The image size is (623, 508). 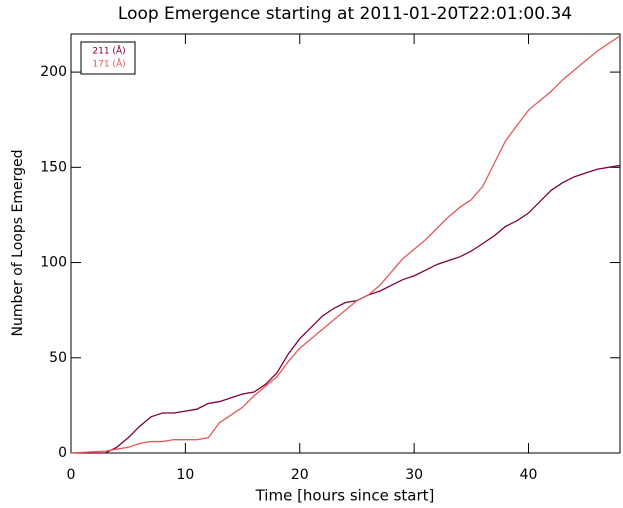 I want to click on y-tick-label: 0, so click(x=62, y=453).